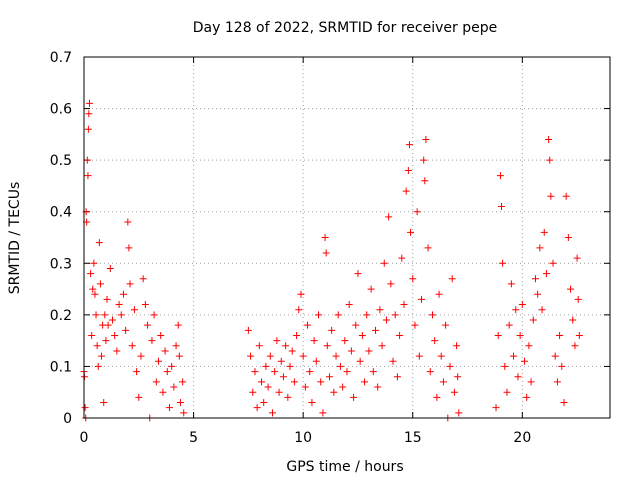  I want to click on y-tick-labels: 0 0.1 0.2 0.3 0.4 0.5 0.6 0.7, so click(61, 238).